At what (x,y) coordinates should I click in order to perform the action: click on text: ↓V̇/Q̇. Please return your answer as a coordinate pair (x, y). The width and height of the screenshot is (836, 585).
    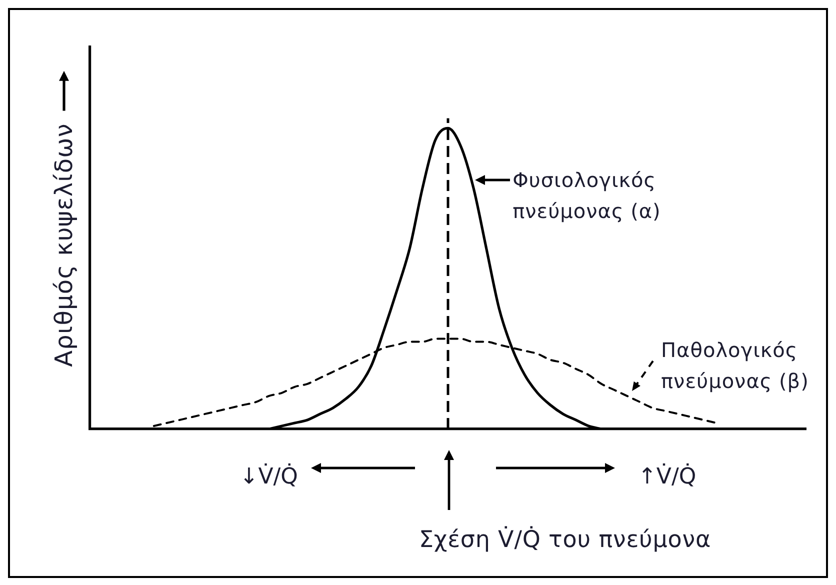
    Looking at the image, I should click on (269, 477).